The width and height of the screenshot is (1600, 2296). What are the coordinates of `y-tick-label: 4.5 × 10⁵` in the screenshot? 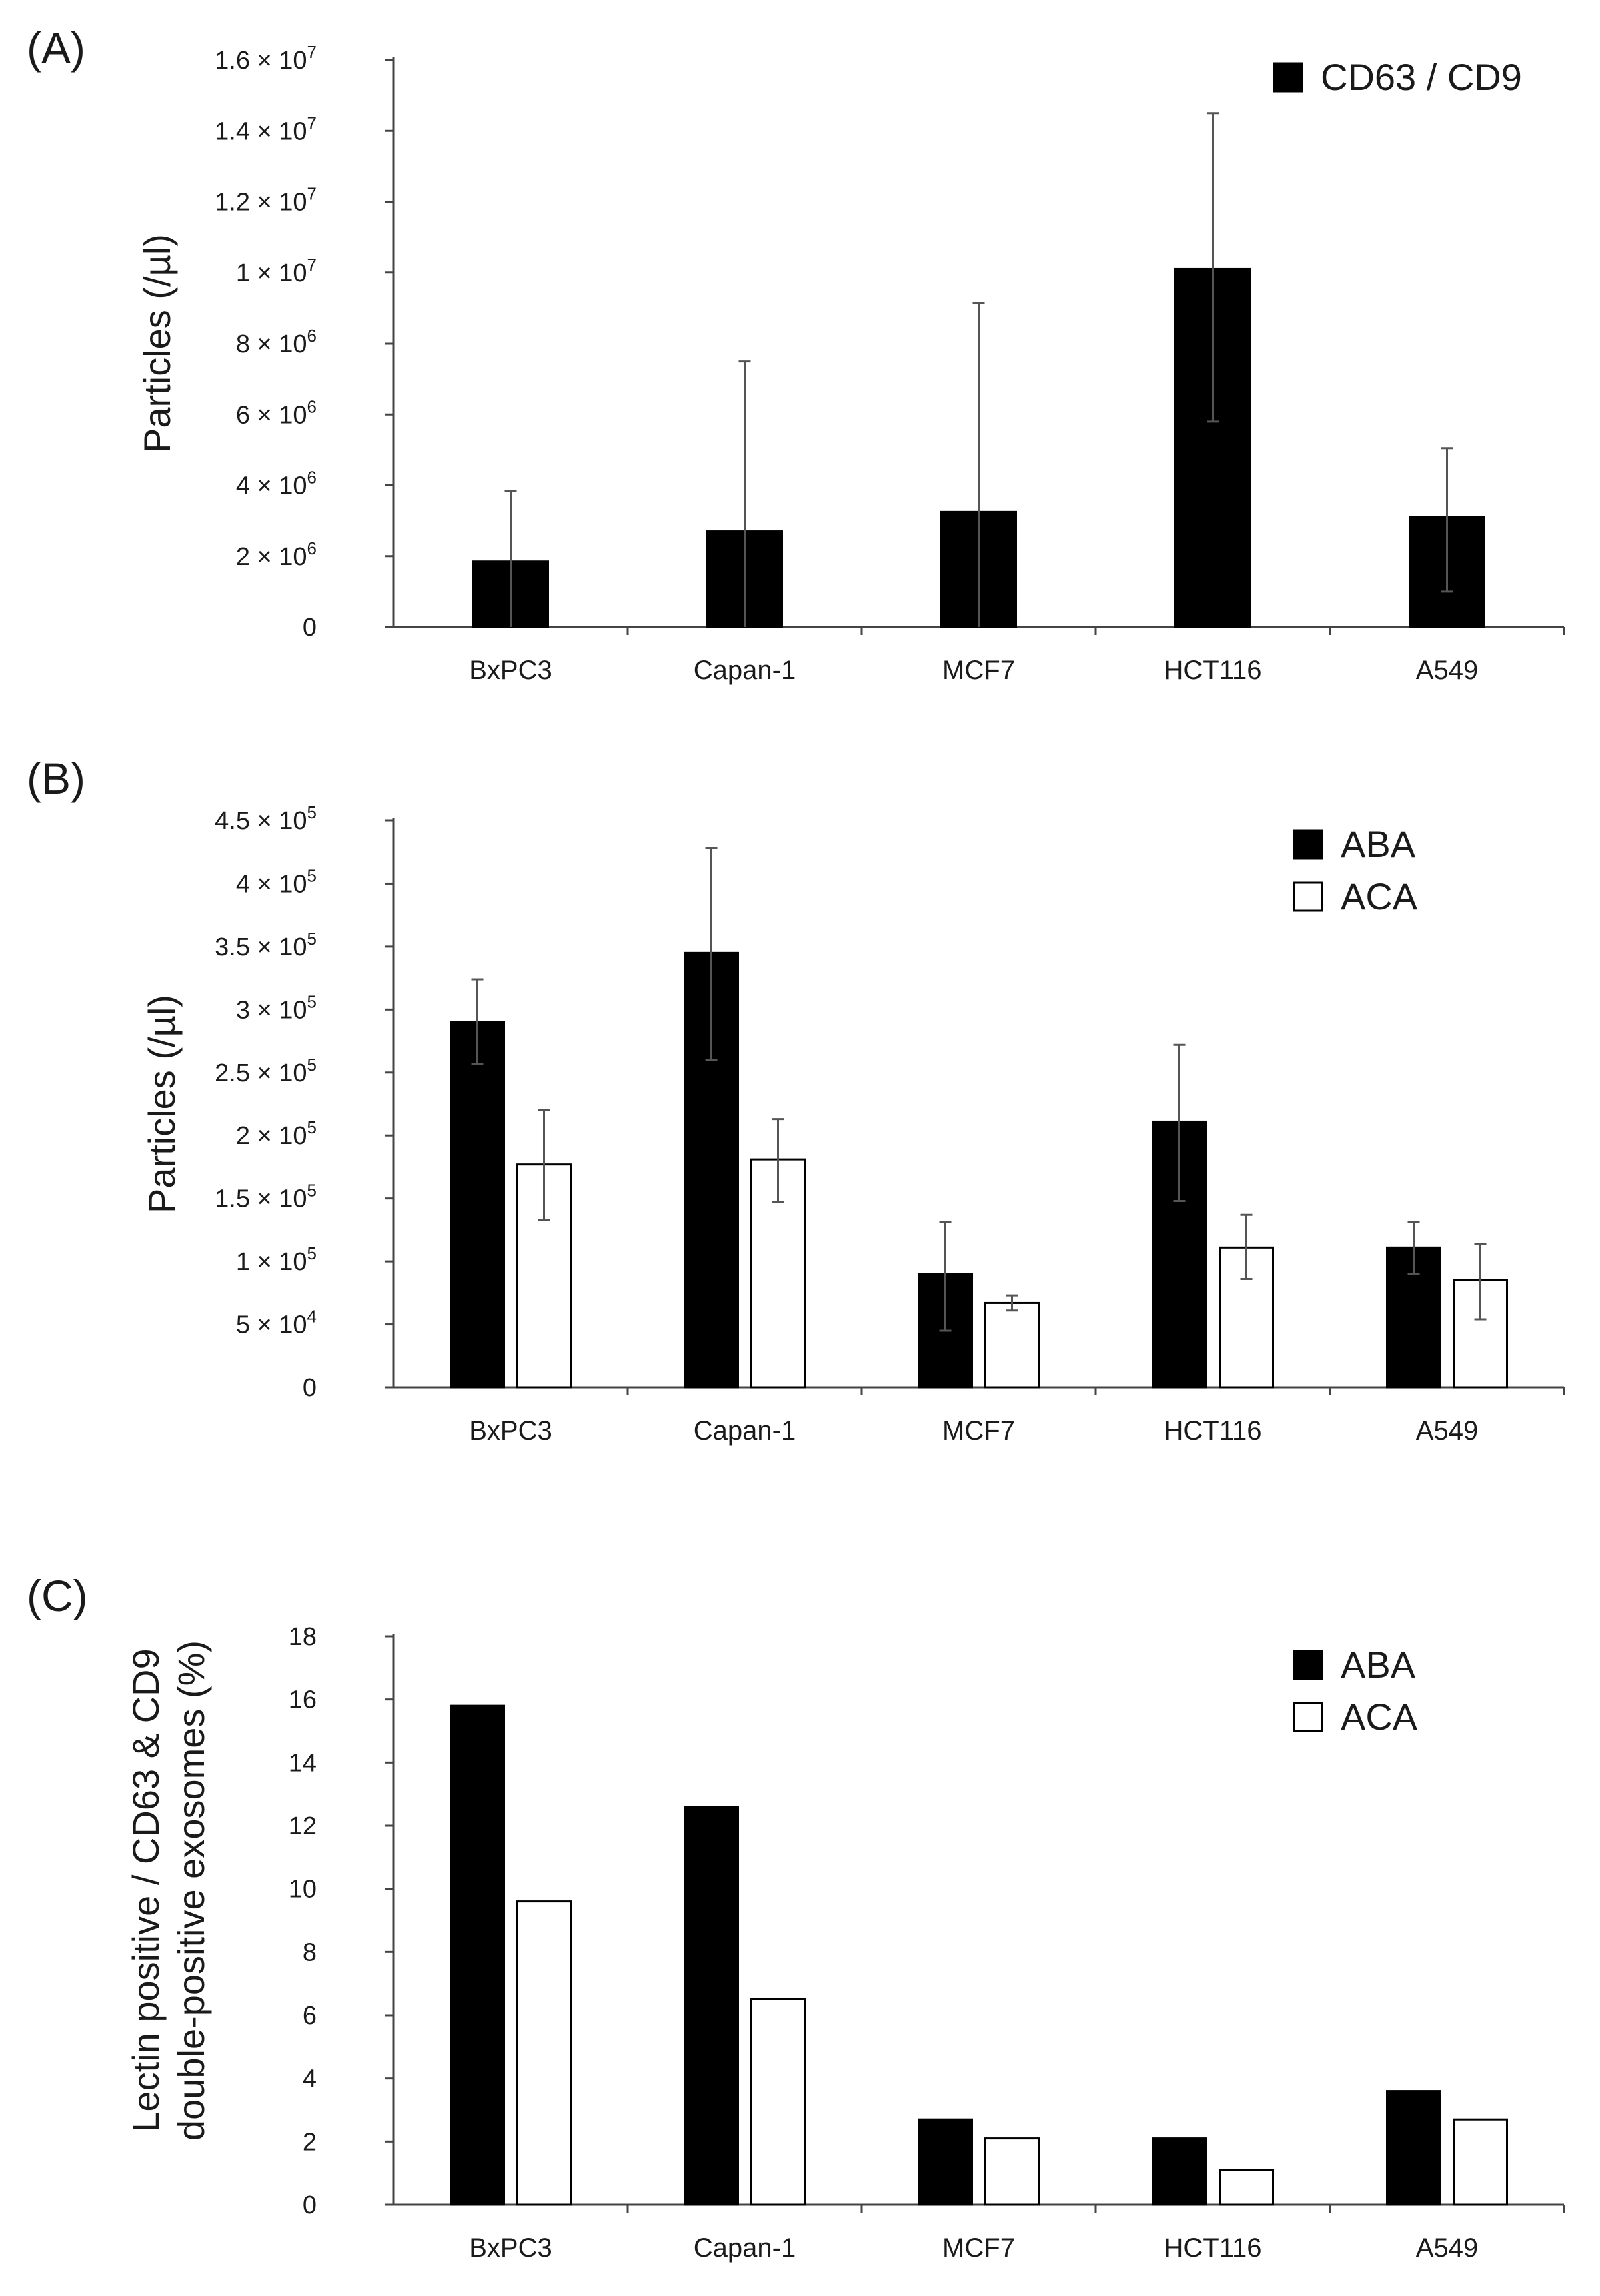 It's located at (266, 818).